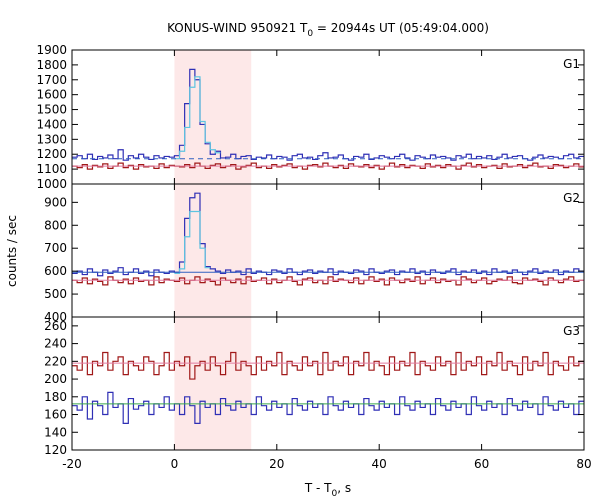 This screenshot has height=500, width=600. Describe the element at coordinates (55, 248) in the screenshot. I see `y-tick-label: 700` at that location.